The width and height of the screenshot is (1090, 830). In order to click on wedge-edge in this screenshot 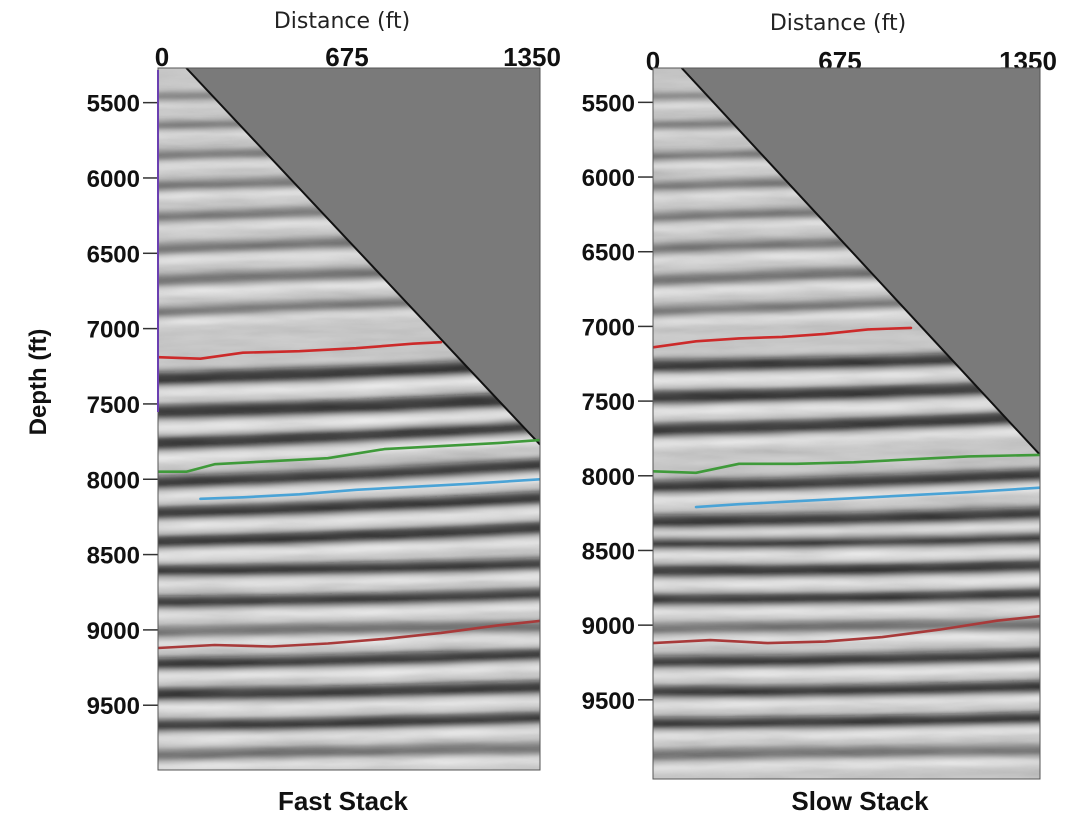, I will do `click(362, 257)`.